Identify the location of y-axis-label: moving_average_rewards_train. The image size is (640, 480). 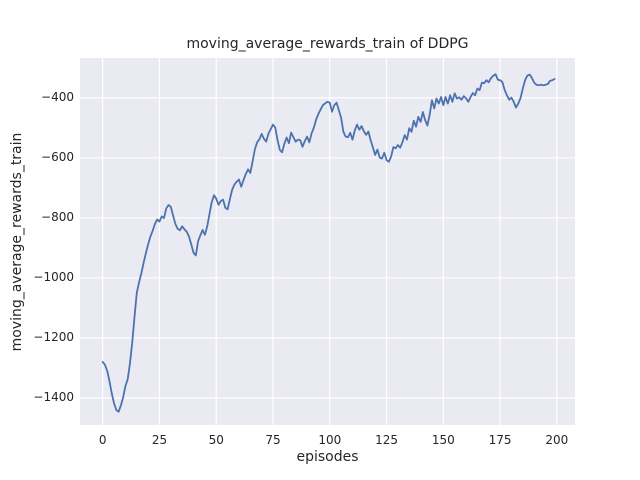
(17, 242).